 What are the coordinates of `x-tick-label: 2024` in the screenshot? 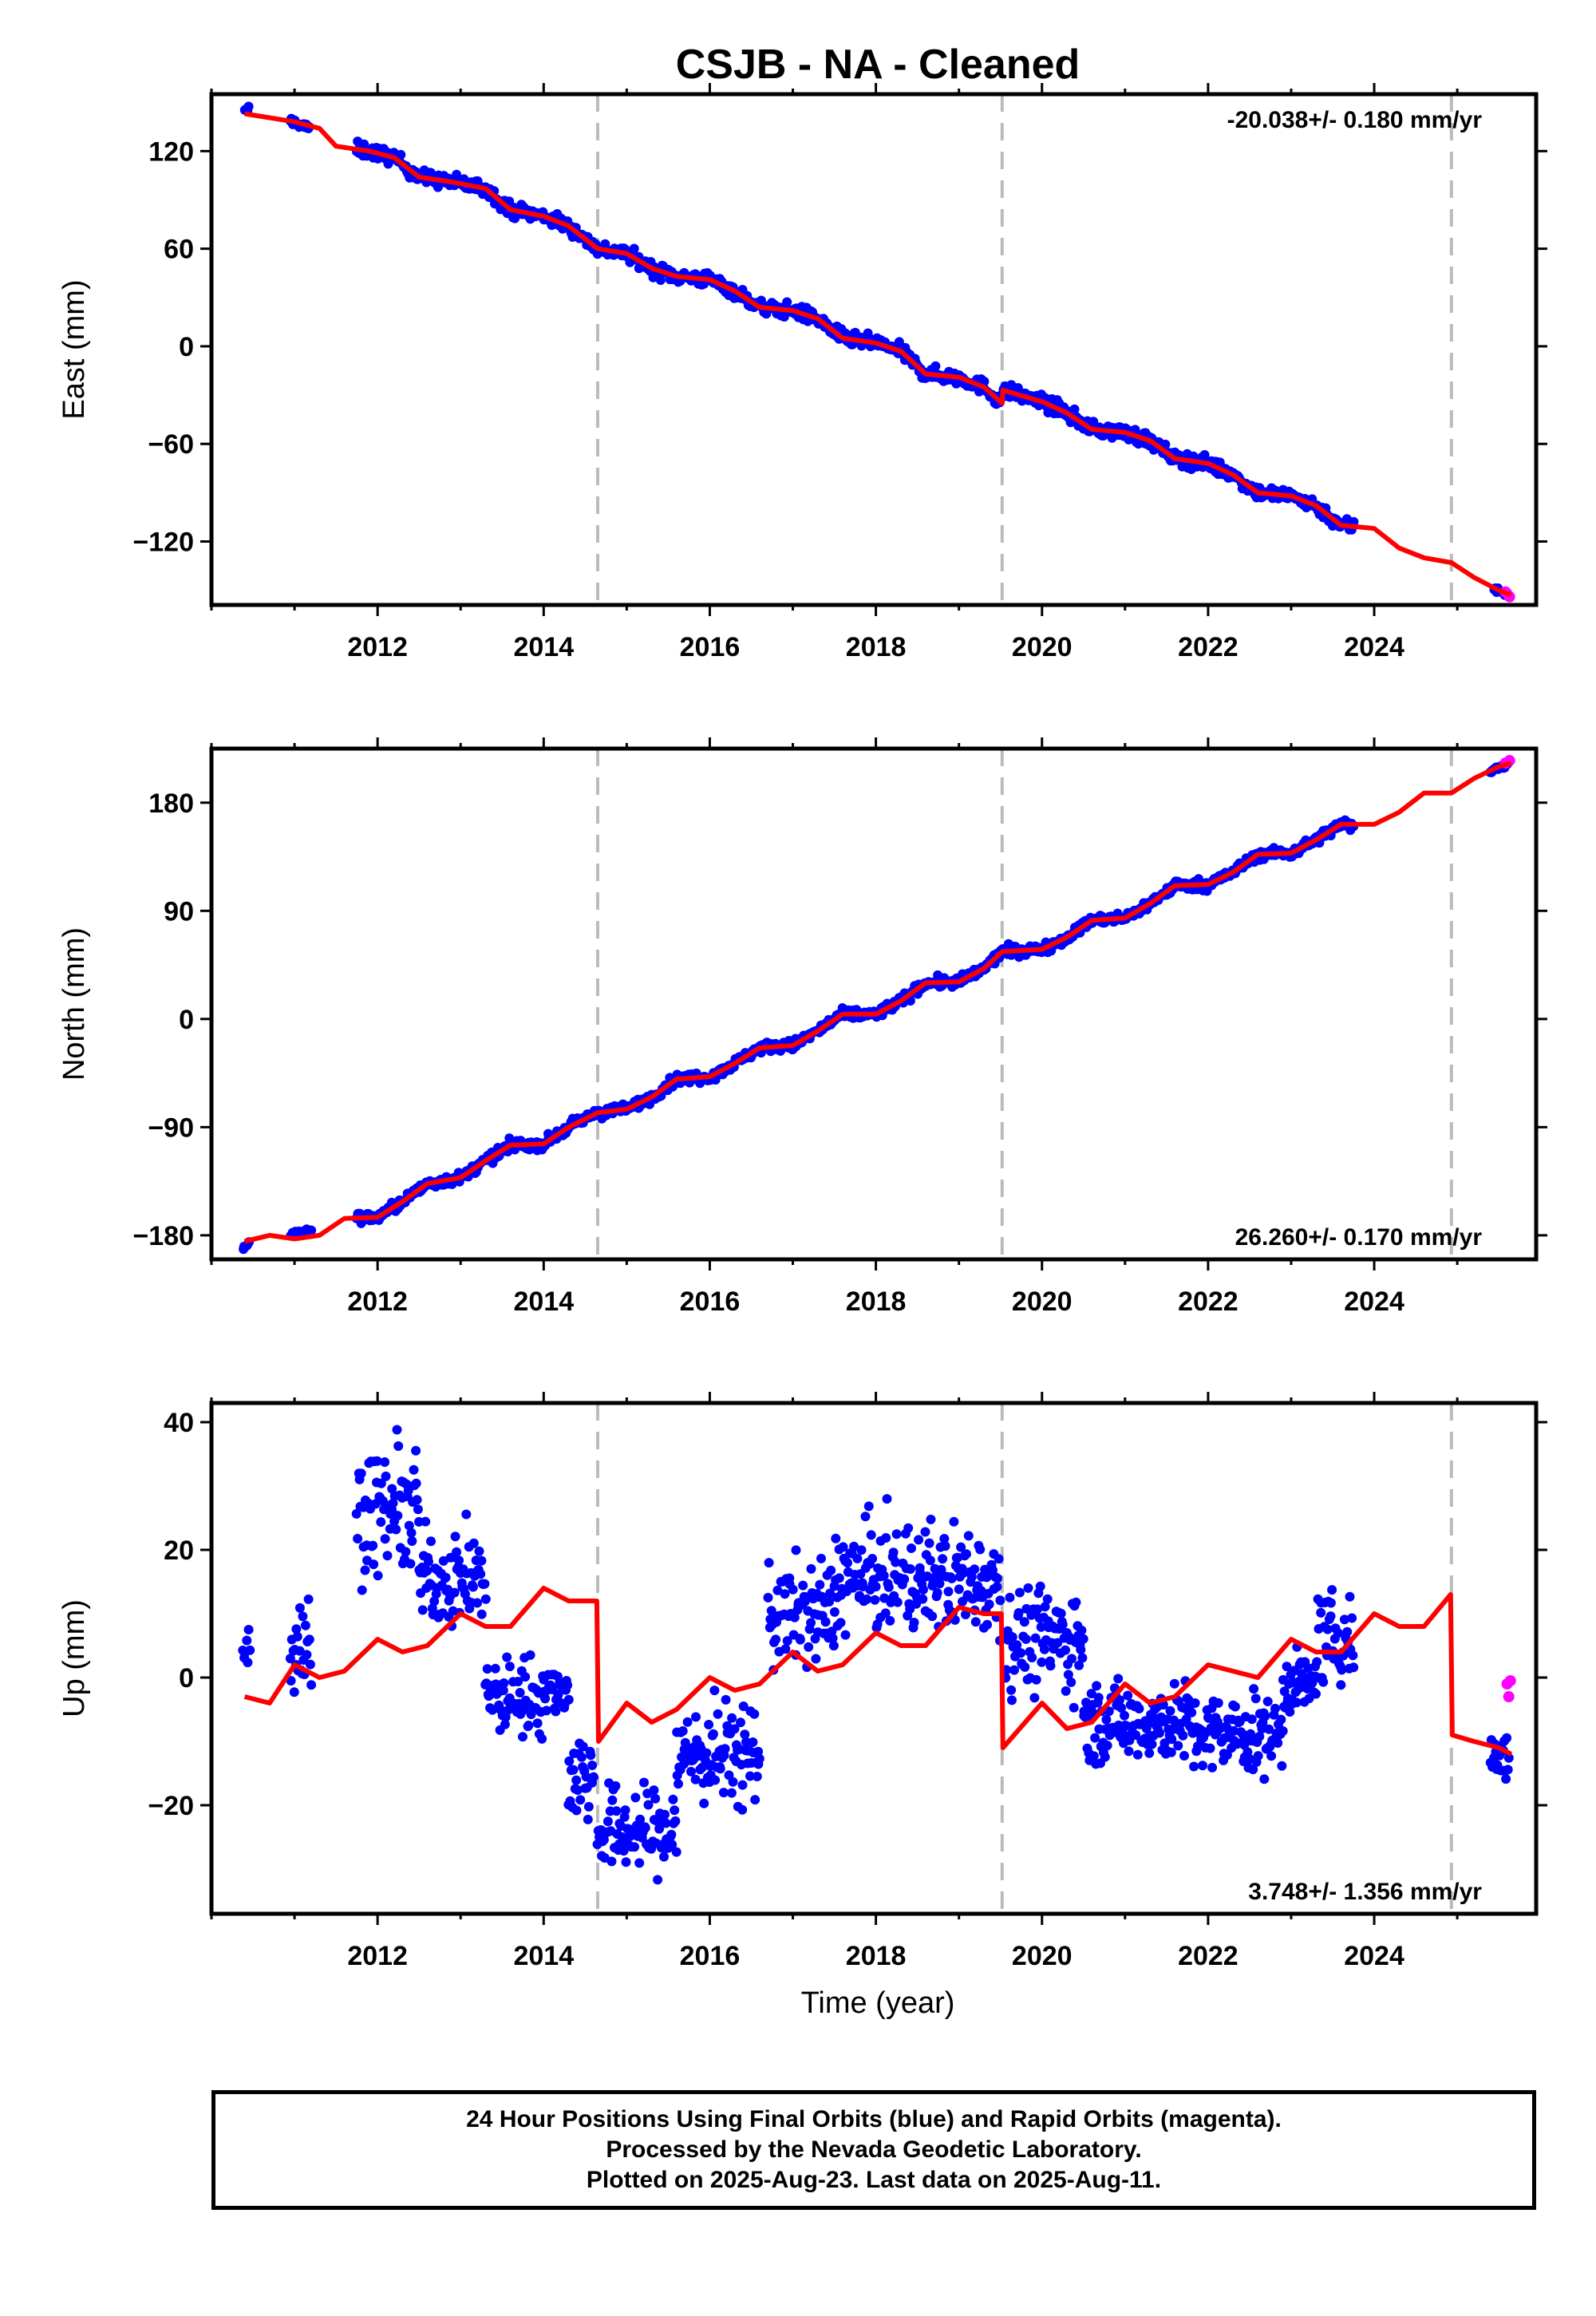 It's located at (1374, 1956).